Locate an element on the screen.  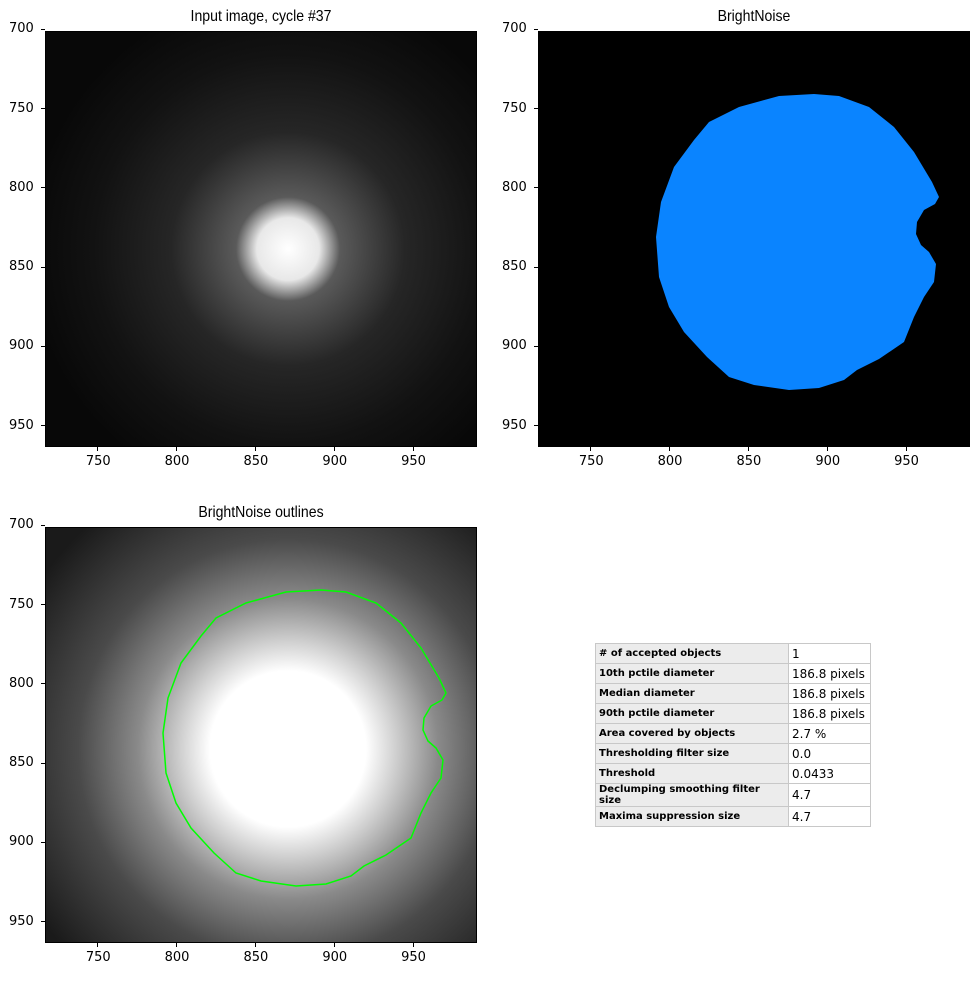
stat-value: 2.7 % is located at coordinates (829, 733).